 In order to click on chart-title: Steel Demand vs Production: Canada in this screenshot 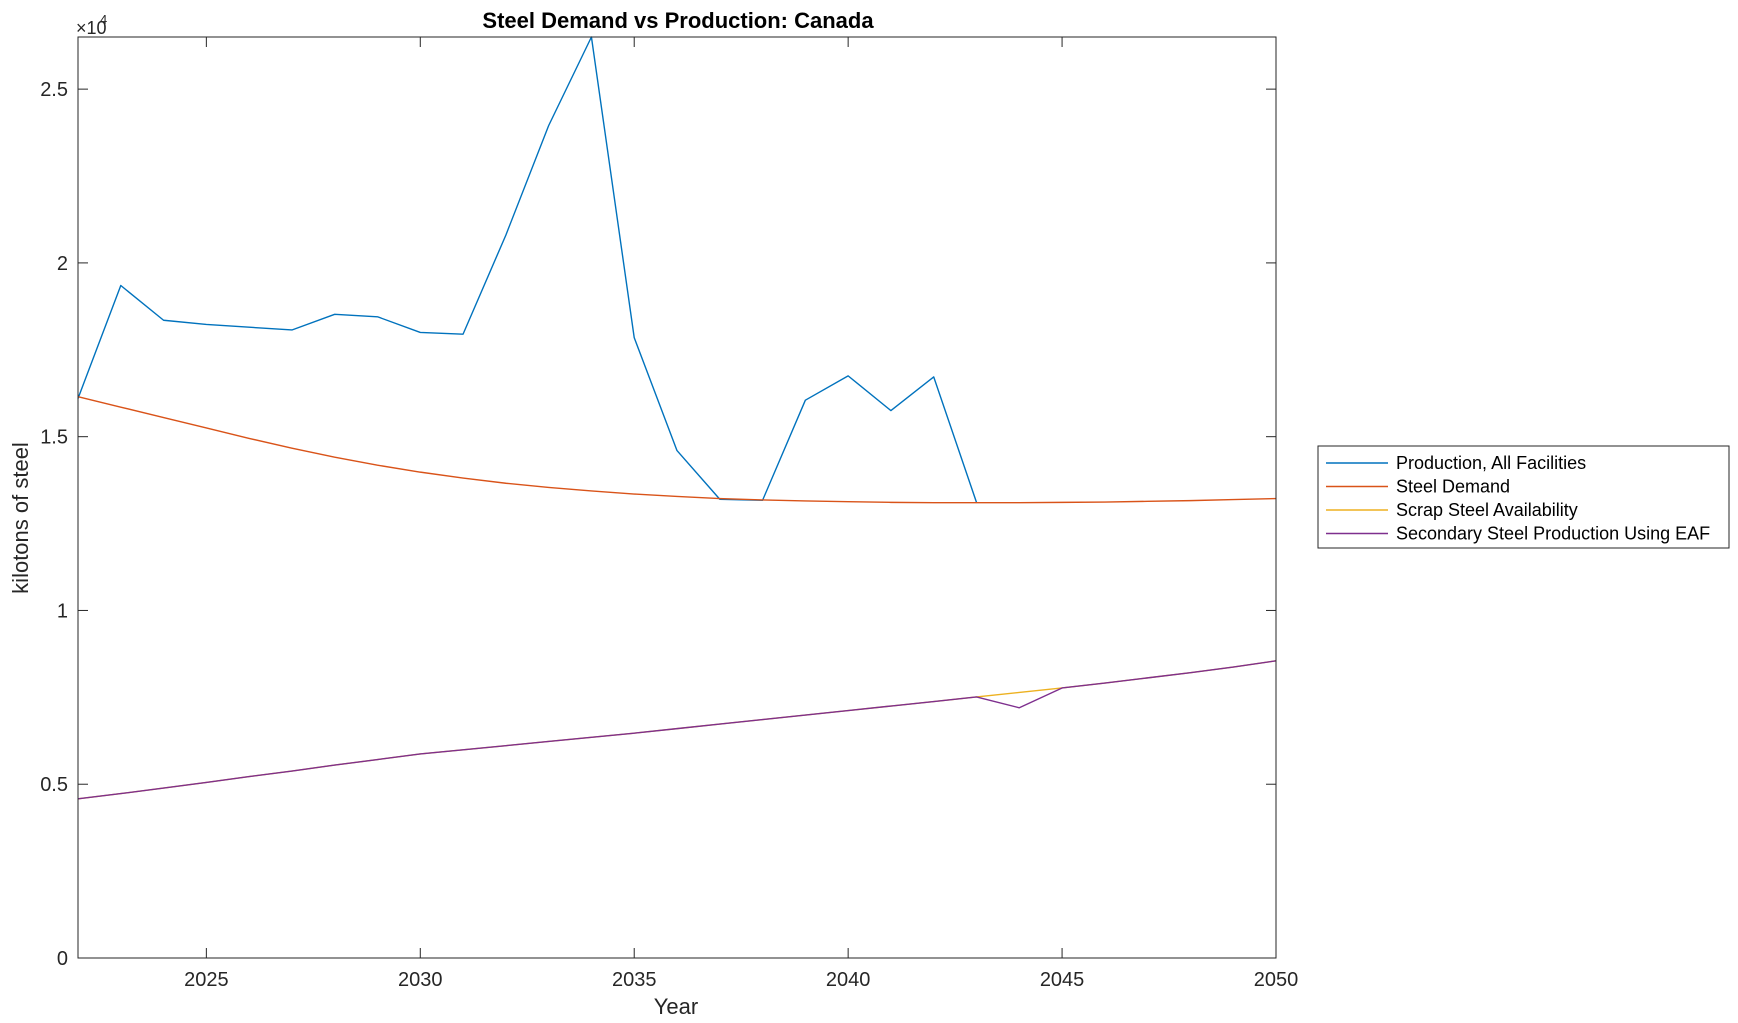, I will do `click(678, 20)`.